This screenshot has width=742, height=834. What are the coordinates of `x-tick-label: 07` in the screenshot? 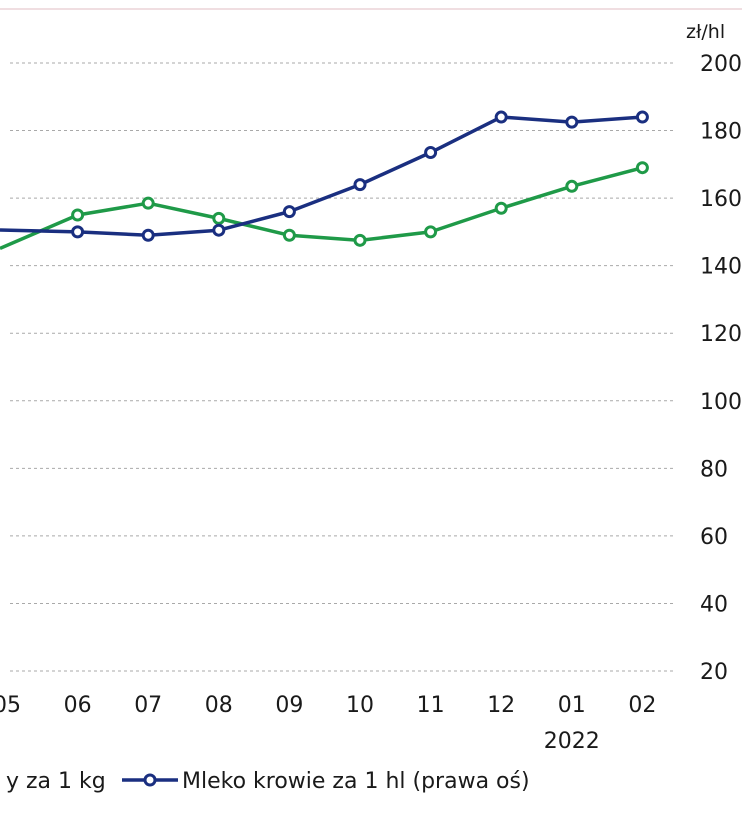 It's located at (148, 705).